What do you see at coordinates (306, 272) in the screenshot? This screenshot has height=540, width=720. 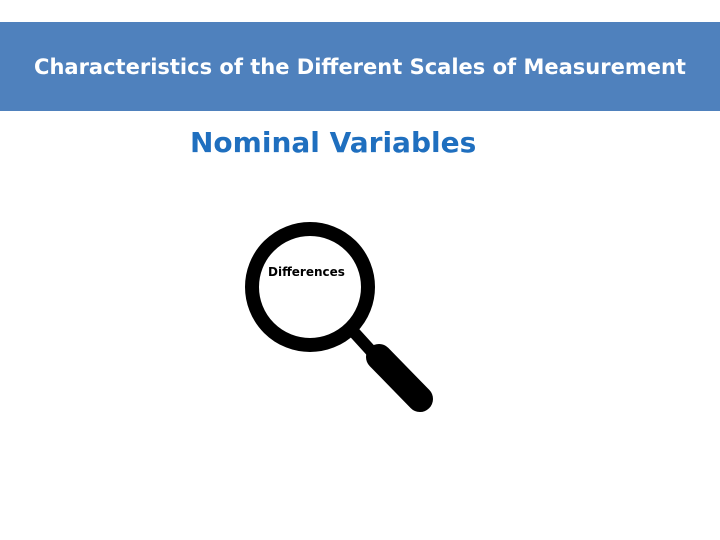 I see `magnifier-label: Differences` at bounding box center [306, 272].